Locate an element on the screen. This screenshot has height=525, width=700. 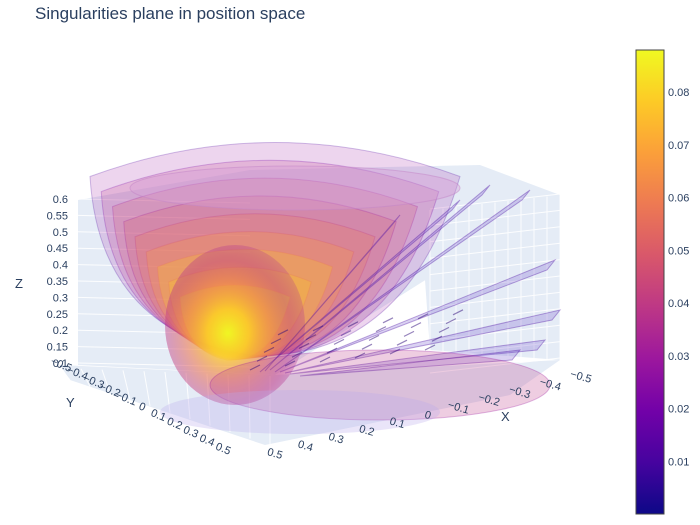
z-tick-label: 0.35 is located at coordinates (57, 282).